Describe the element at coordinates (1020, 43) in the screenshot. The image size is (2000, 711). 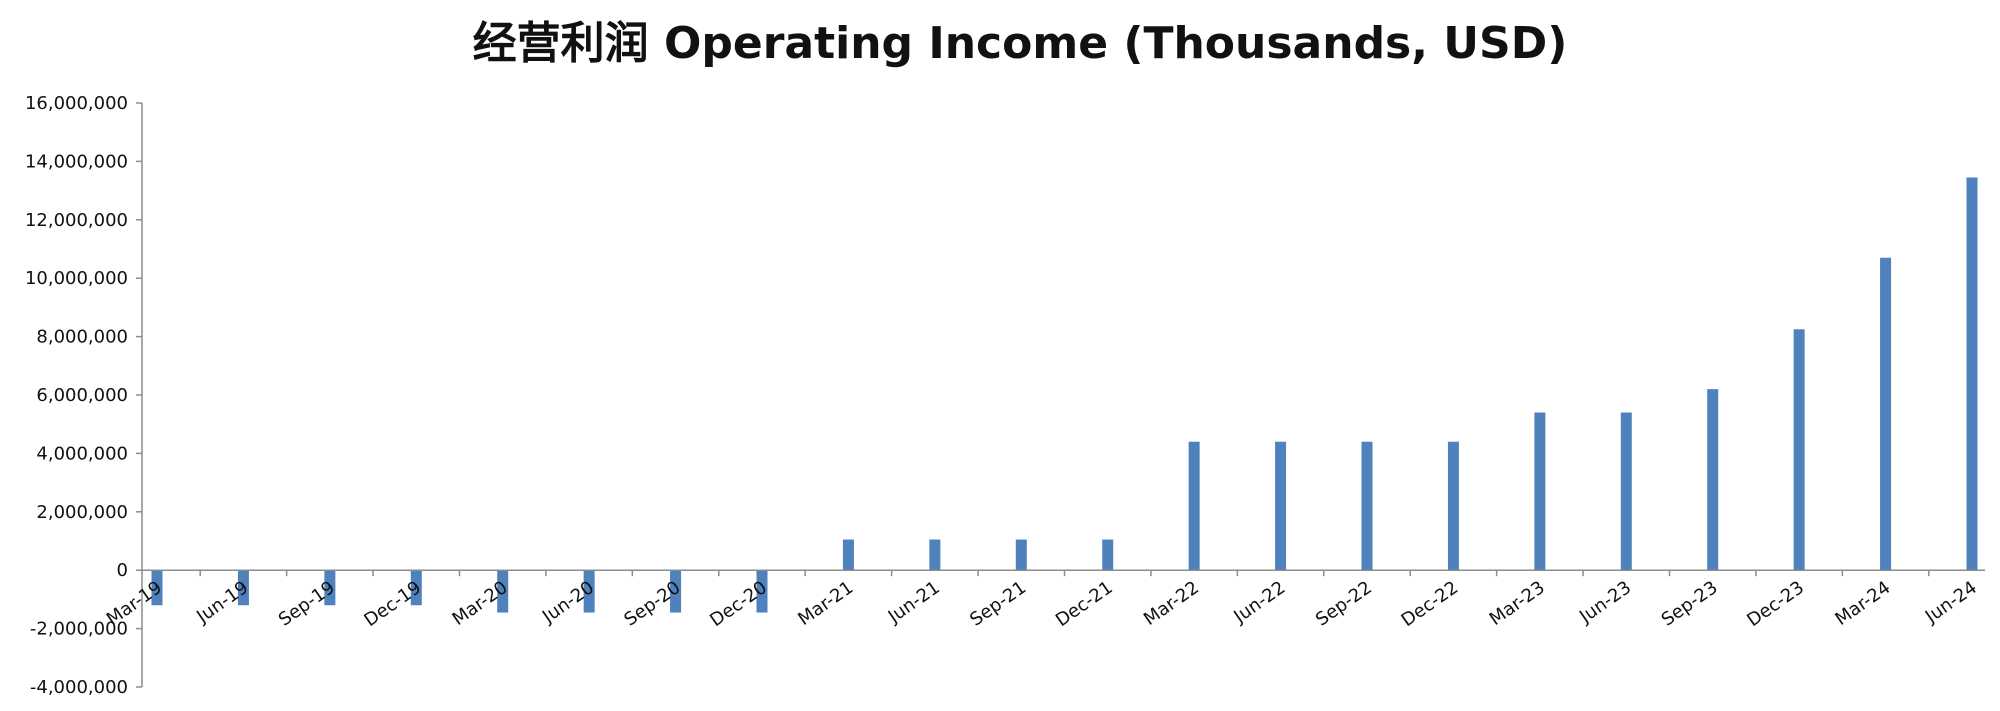
I see `chart-title: 经营利润 Operating Income (Thousands, USD)` at that location.